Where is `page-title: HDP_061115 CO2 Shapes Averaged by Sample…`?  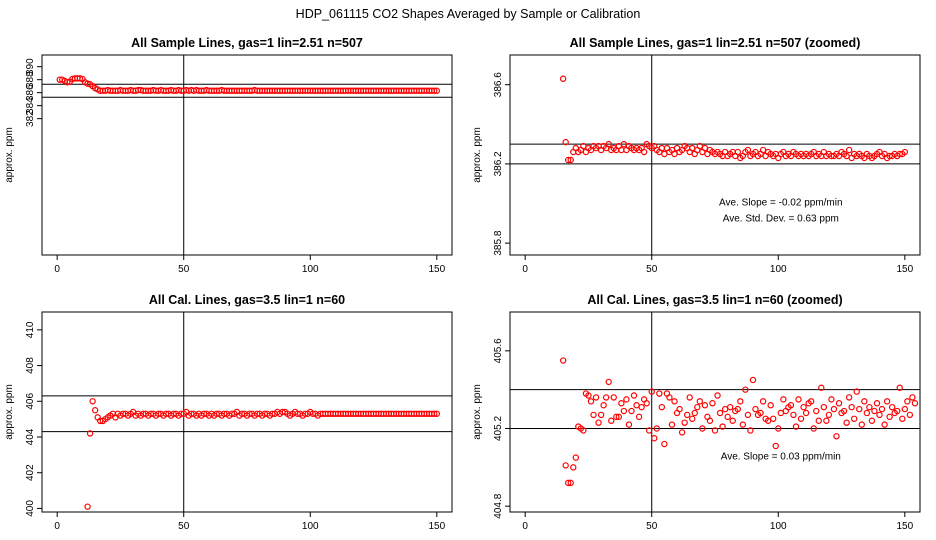
page-title: HDP_061115 CO2 Shapes Averaged by Sample… is located at coordinates (468, 14).